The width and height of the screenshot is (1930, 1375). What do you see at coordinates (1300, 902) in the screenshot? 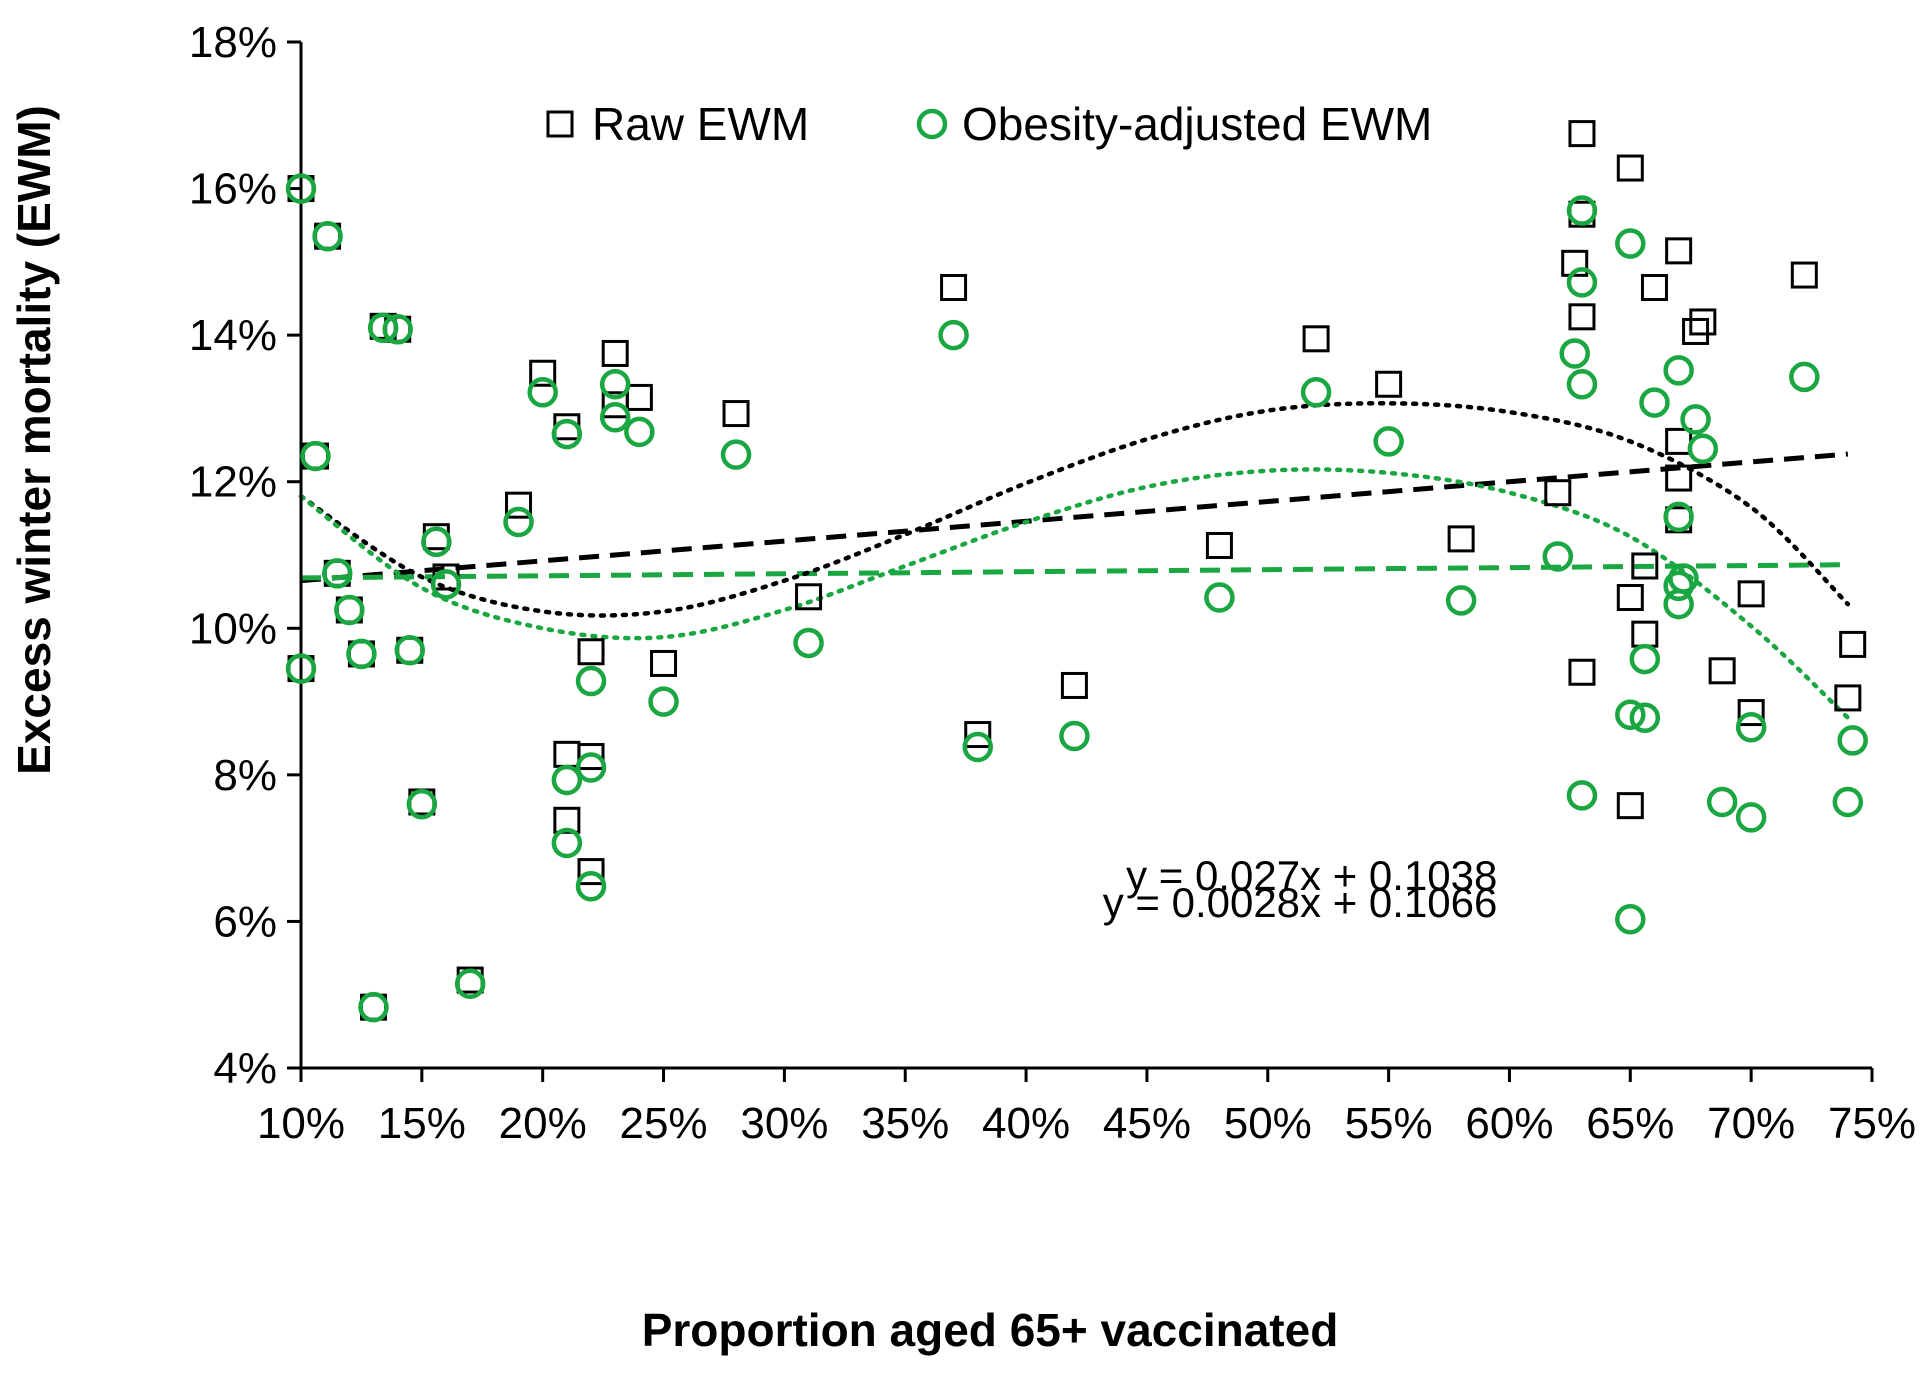
I see `equation-adjusted: y = 0.0028x + 0.1066` at bounding box center [1300, 902].